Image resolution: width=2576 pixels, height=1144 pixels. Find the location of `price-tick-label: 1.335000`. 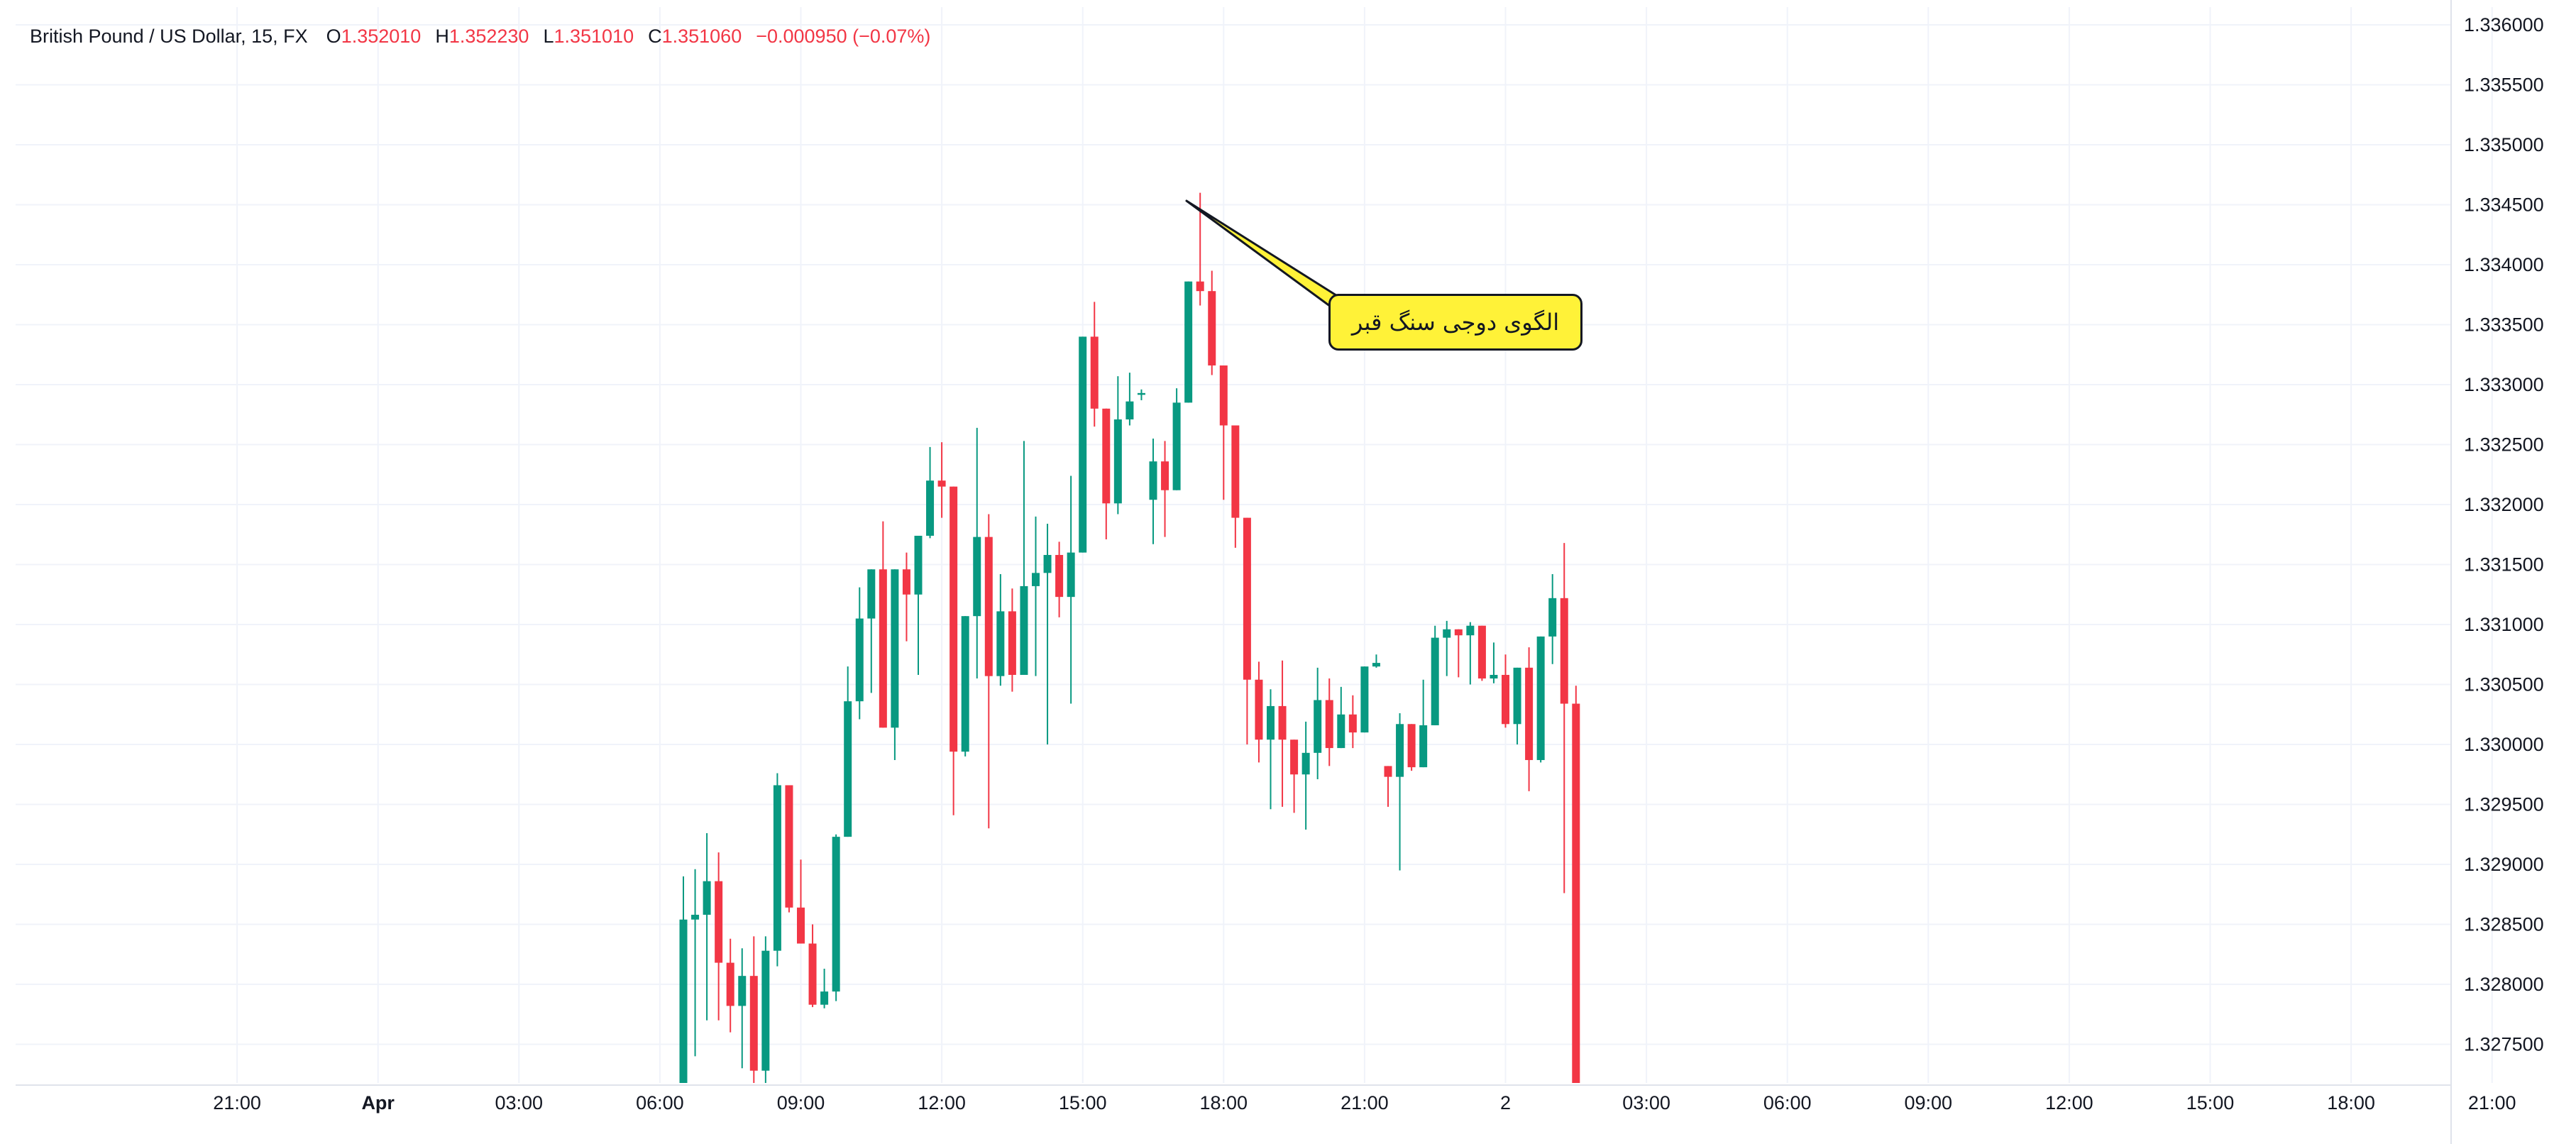

price-tick-label: 1.335000 is located at coordinates (2504, 145).